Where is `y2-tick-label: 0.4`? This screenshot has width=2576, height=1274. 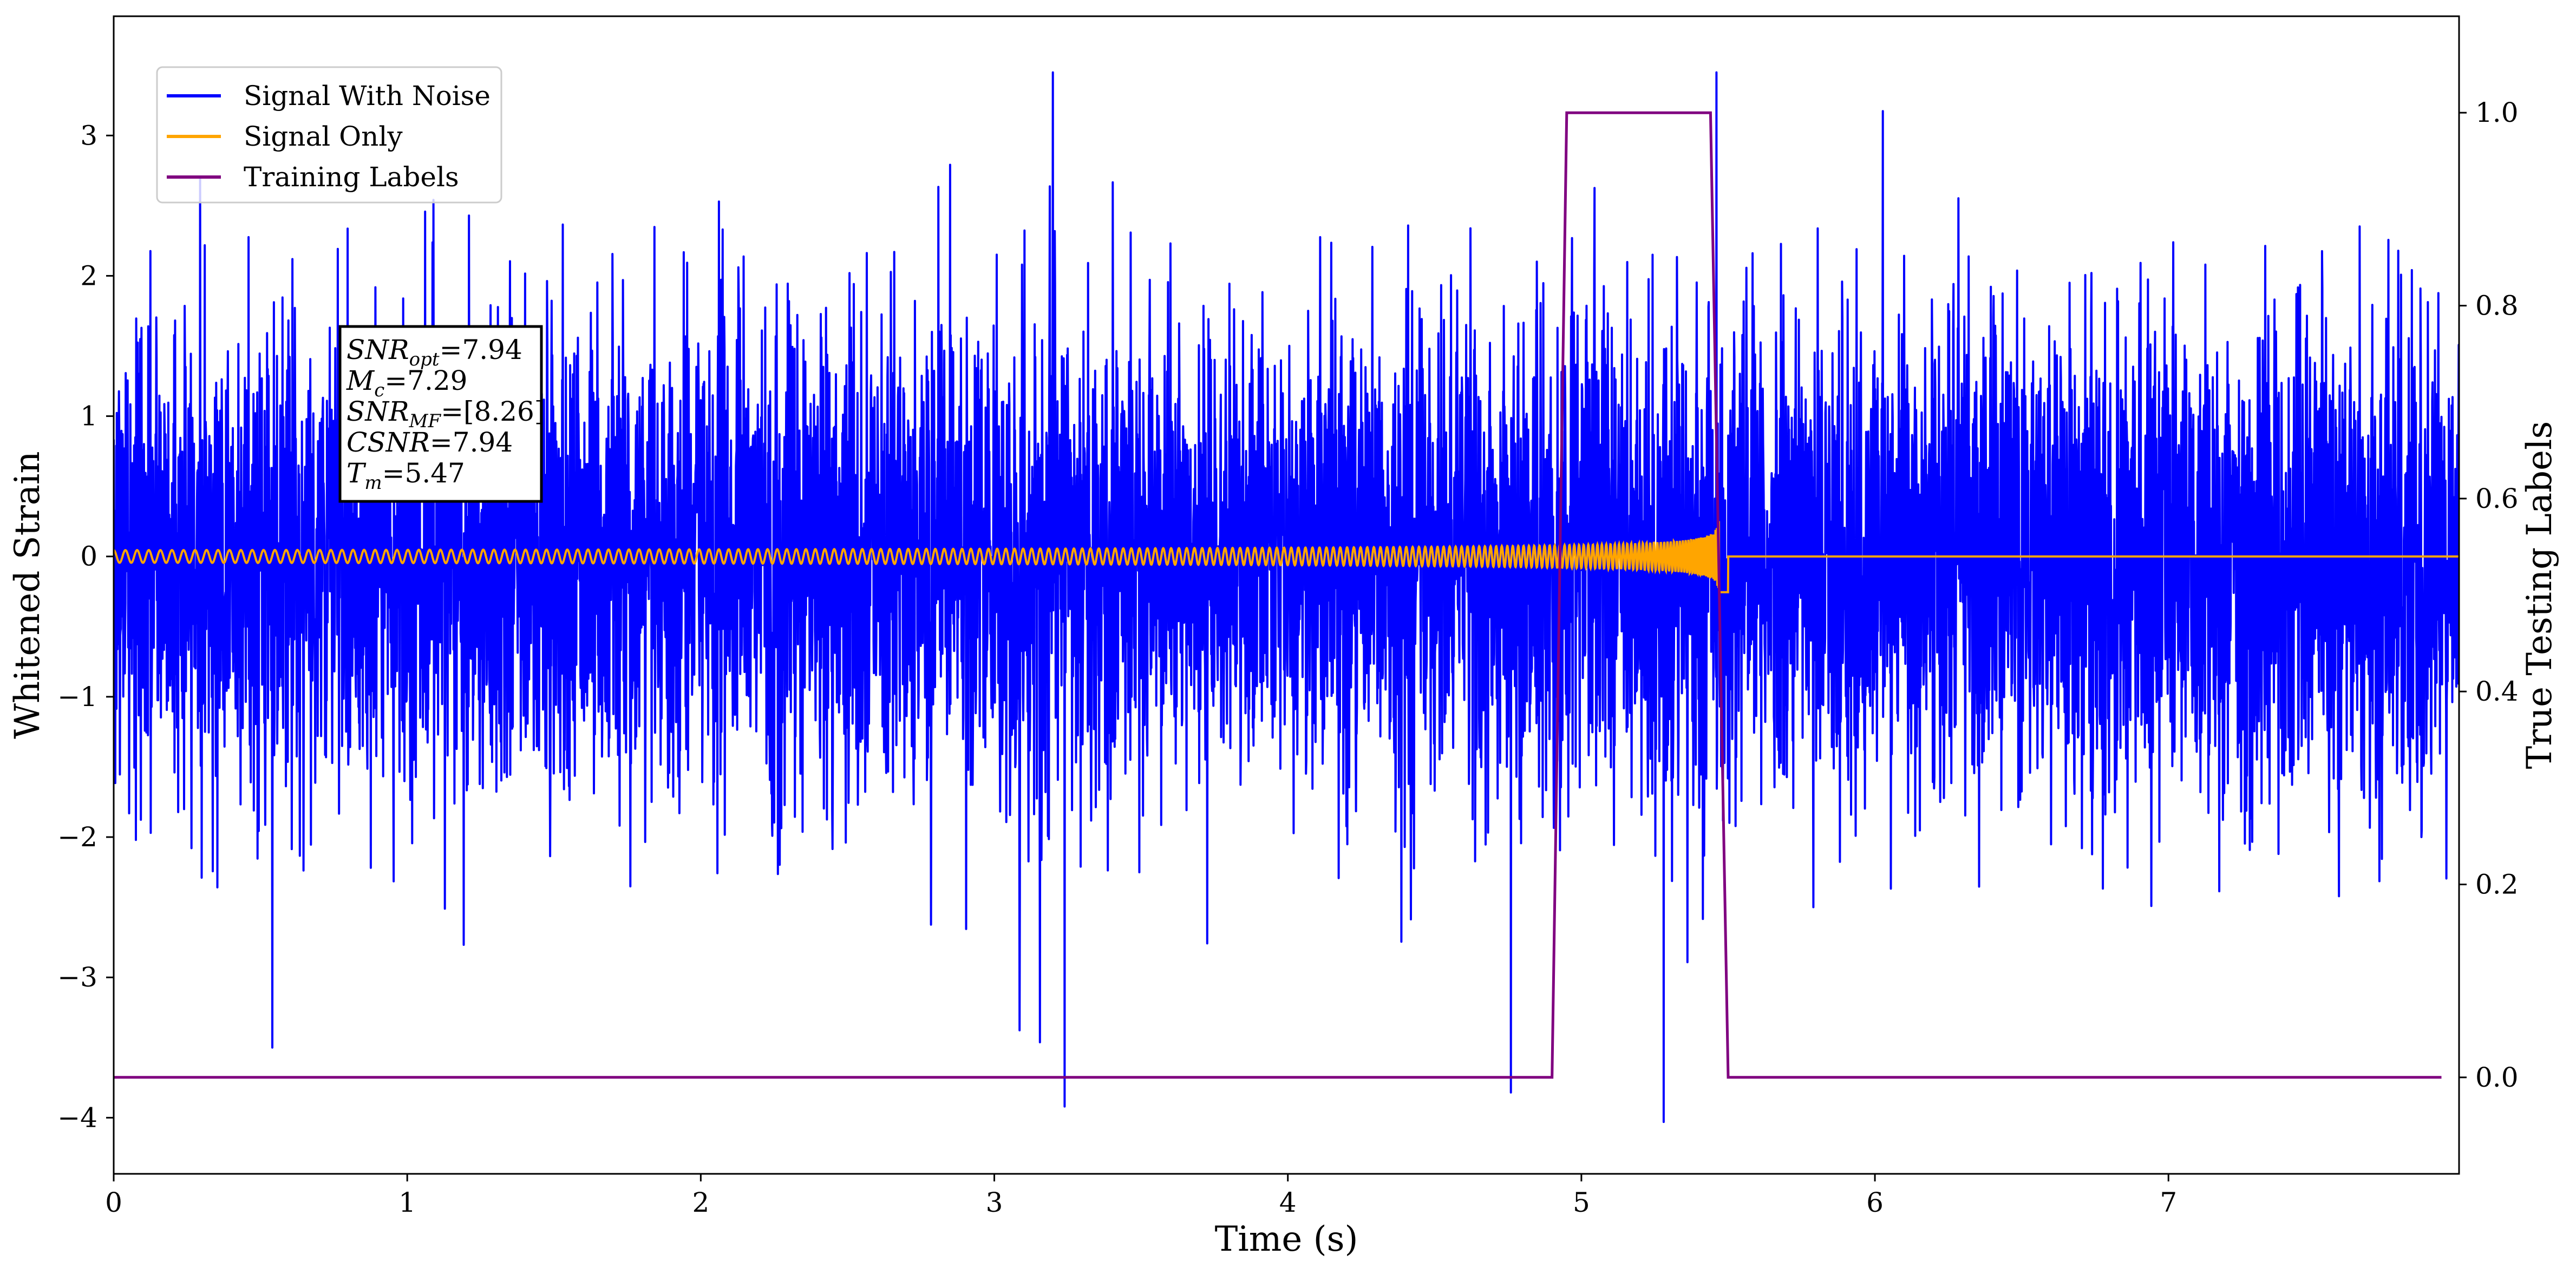 y2-tick-label: 0.4 is located at coordinates (2497, 691).